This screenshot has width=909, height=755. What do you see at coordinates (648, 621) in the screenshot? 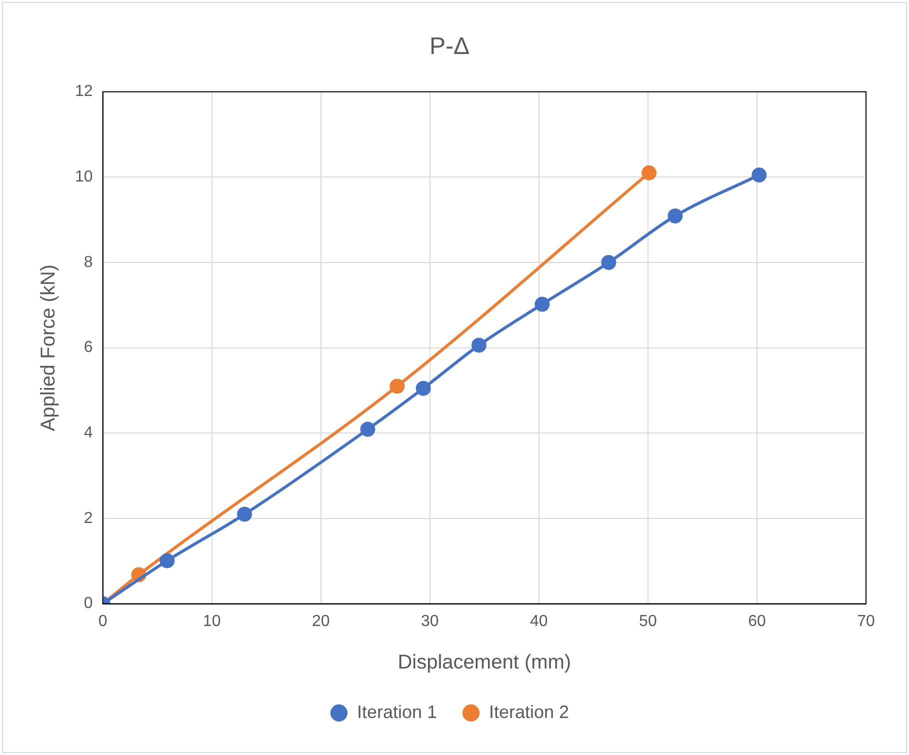
I see `x-tick-label: 50` at bounding box center [648, 621].